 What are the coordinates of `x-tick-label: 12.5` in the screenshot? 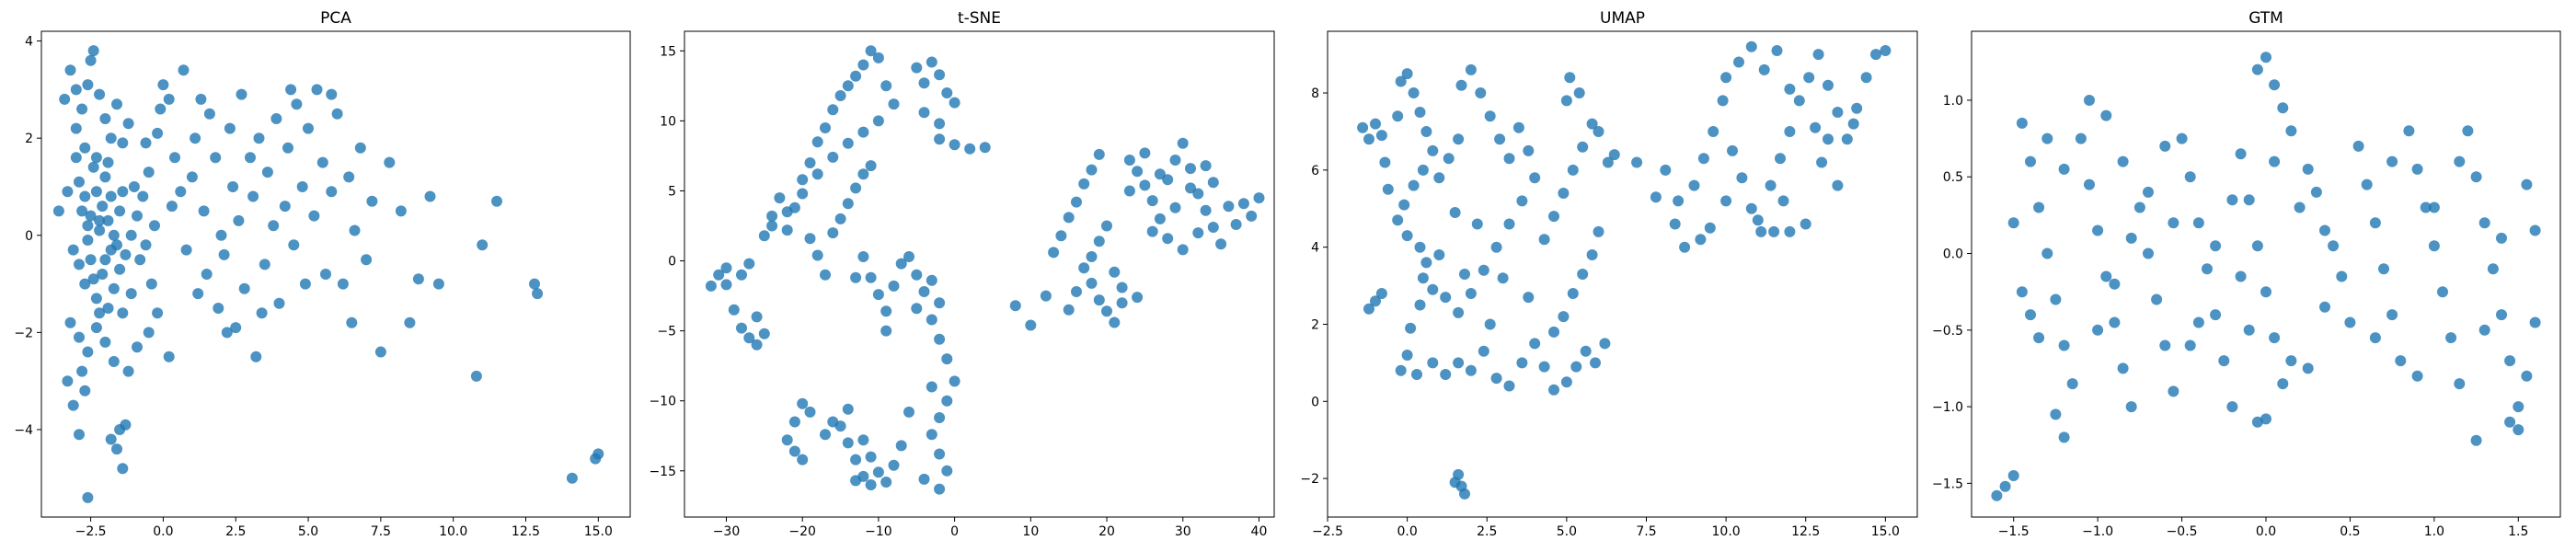 It's located at (526, 531).